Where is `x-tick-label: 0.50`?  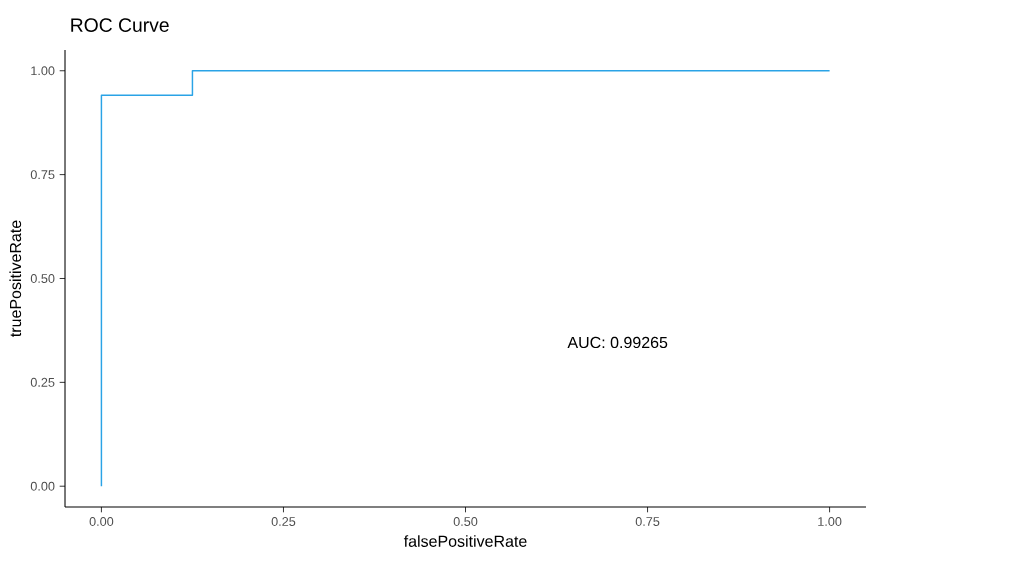 x-tick-label: 0.50 is located at coordinates (465, 521).